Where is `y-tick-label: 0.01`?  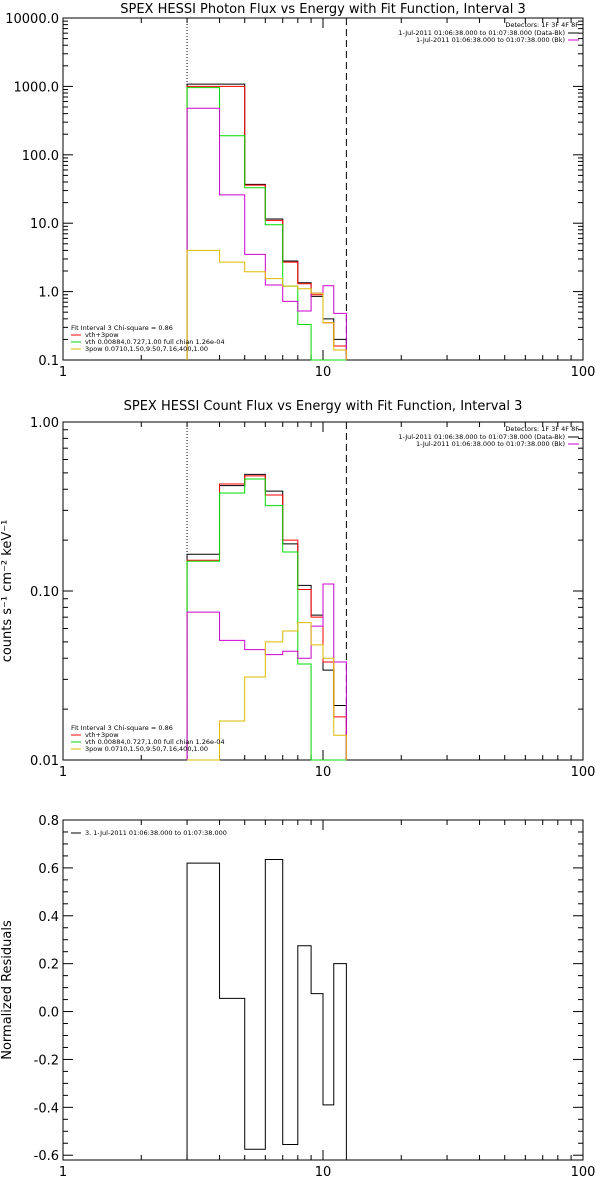 y-tick-label: 0.01 is located at coordinates (44, 761).